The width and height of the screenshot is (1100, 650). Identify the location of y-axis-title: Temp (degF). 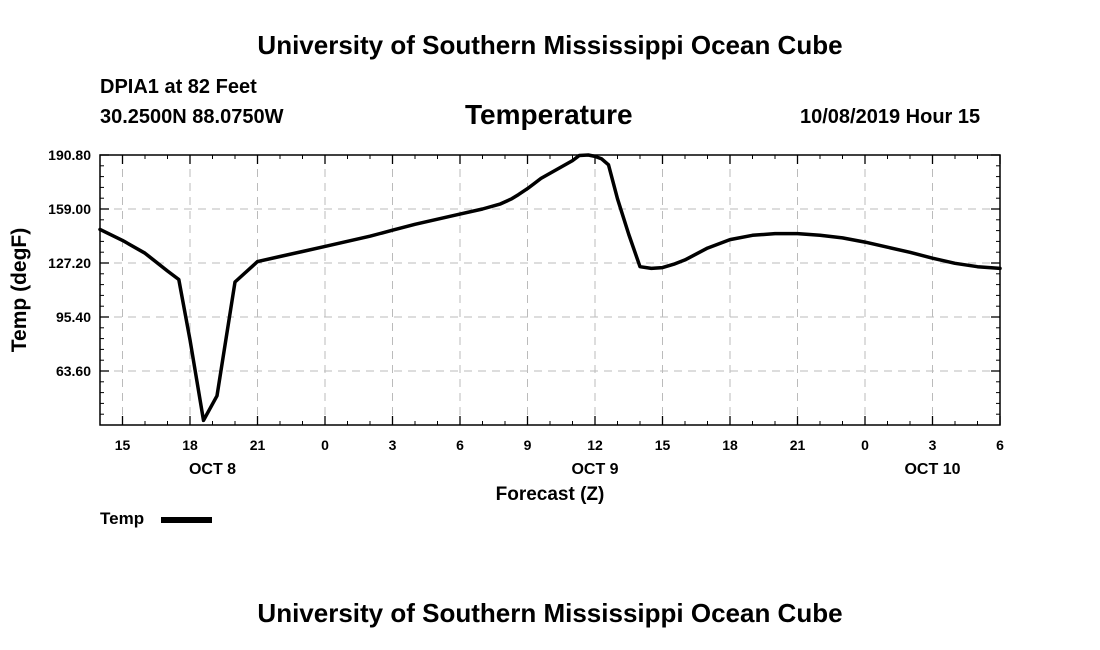
(19, 290).